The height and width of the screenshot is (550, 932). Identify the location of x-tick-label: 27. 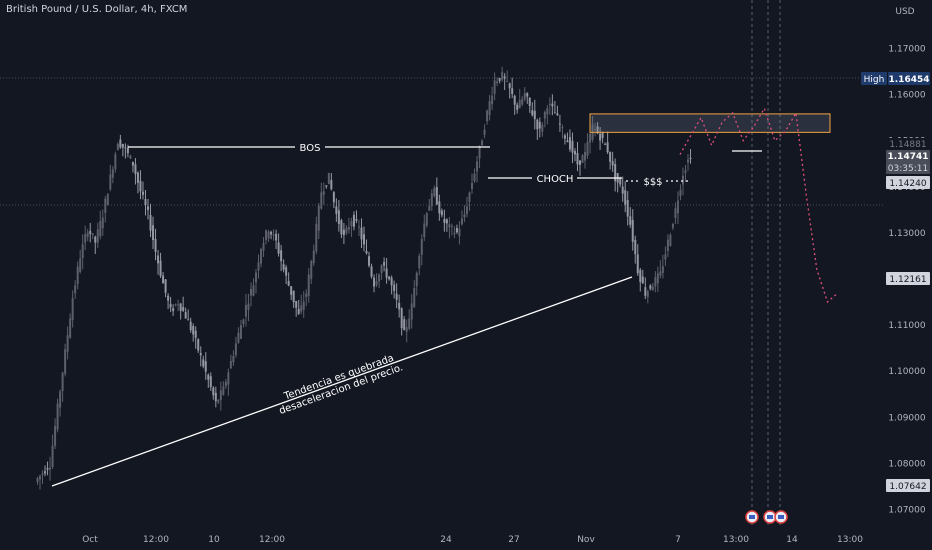
(513, 540).